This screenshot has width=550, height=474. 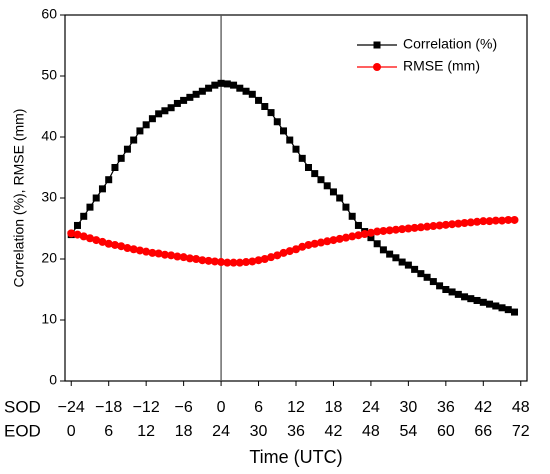 What do you see at coordinates (293, 241) in the screenshot?
I see `series` at bounding box center [293, 241].